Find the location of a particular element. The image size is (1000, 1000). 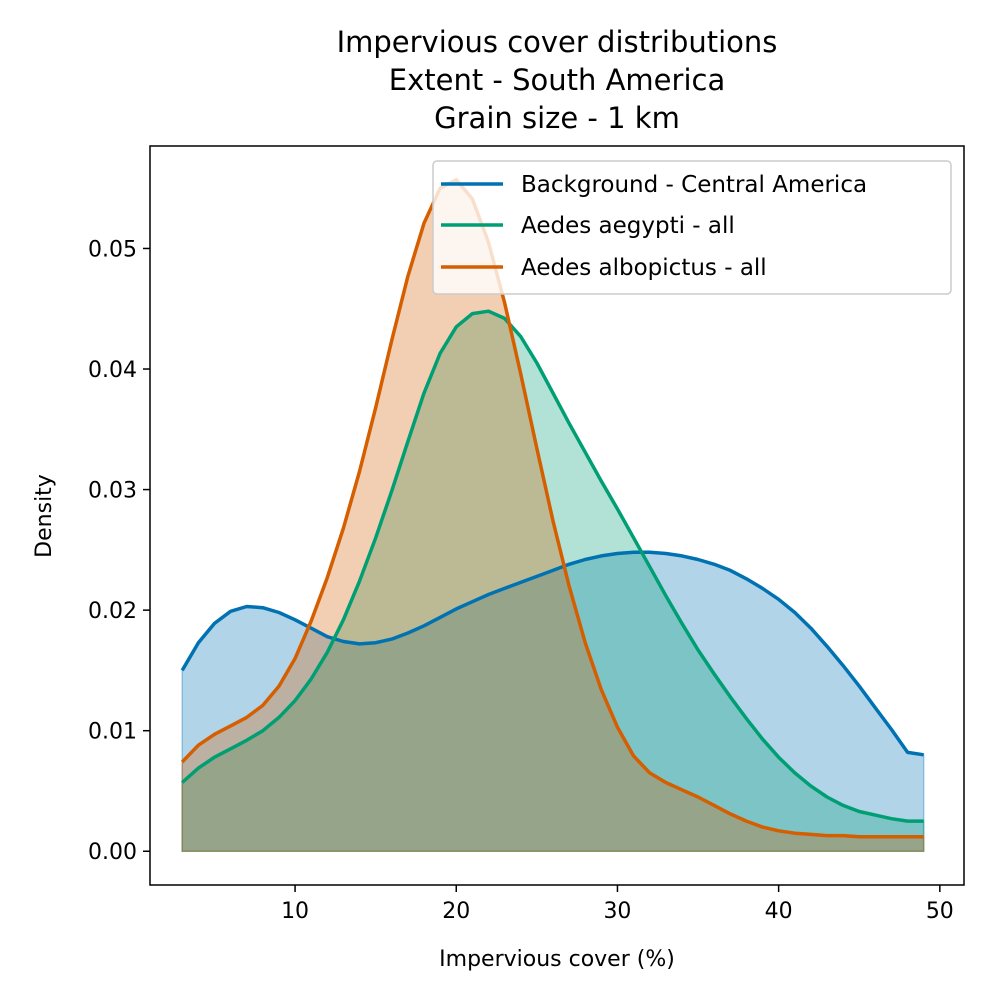

legend-label: Aedes aegypti - all is located at coordinates (628, 226).